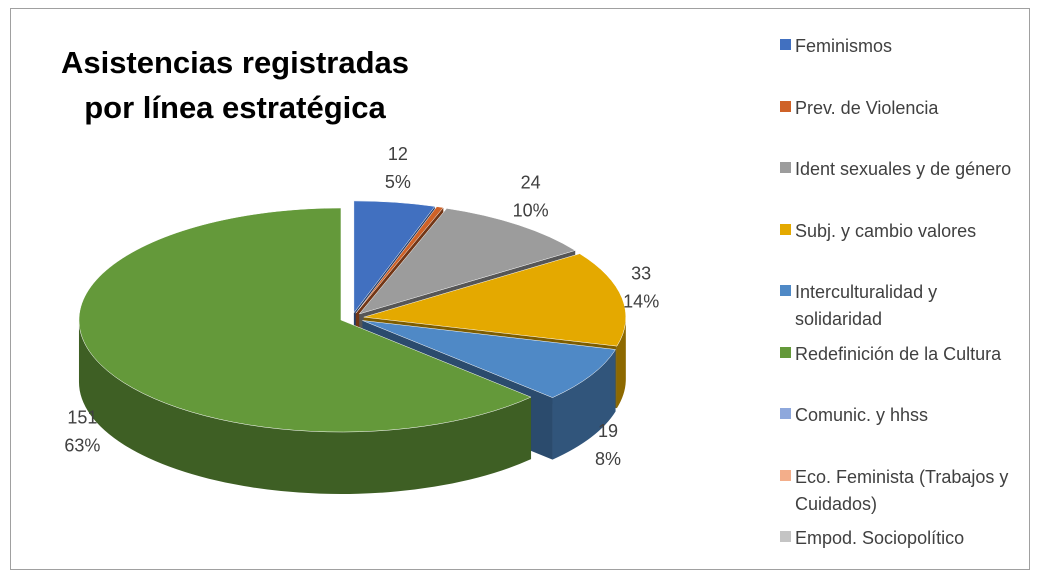 The image size is (1037, 577). Describe the element at coordinates (902, 490) in the screenshot. I see `legend-label: Eco. Feminista (Trabajos y Cuidados)` at that location.